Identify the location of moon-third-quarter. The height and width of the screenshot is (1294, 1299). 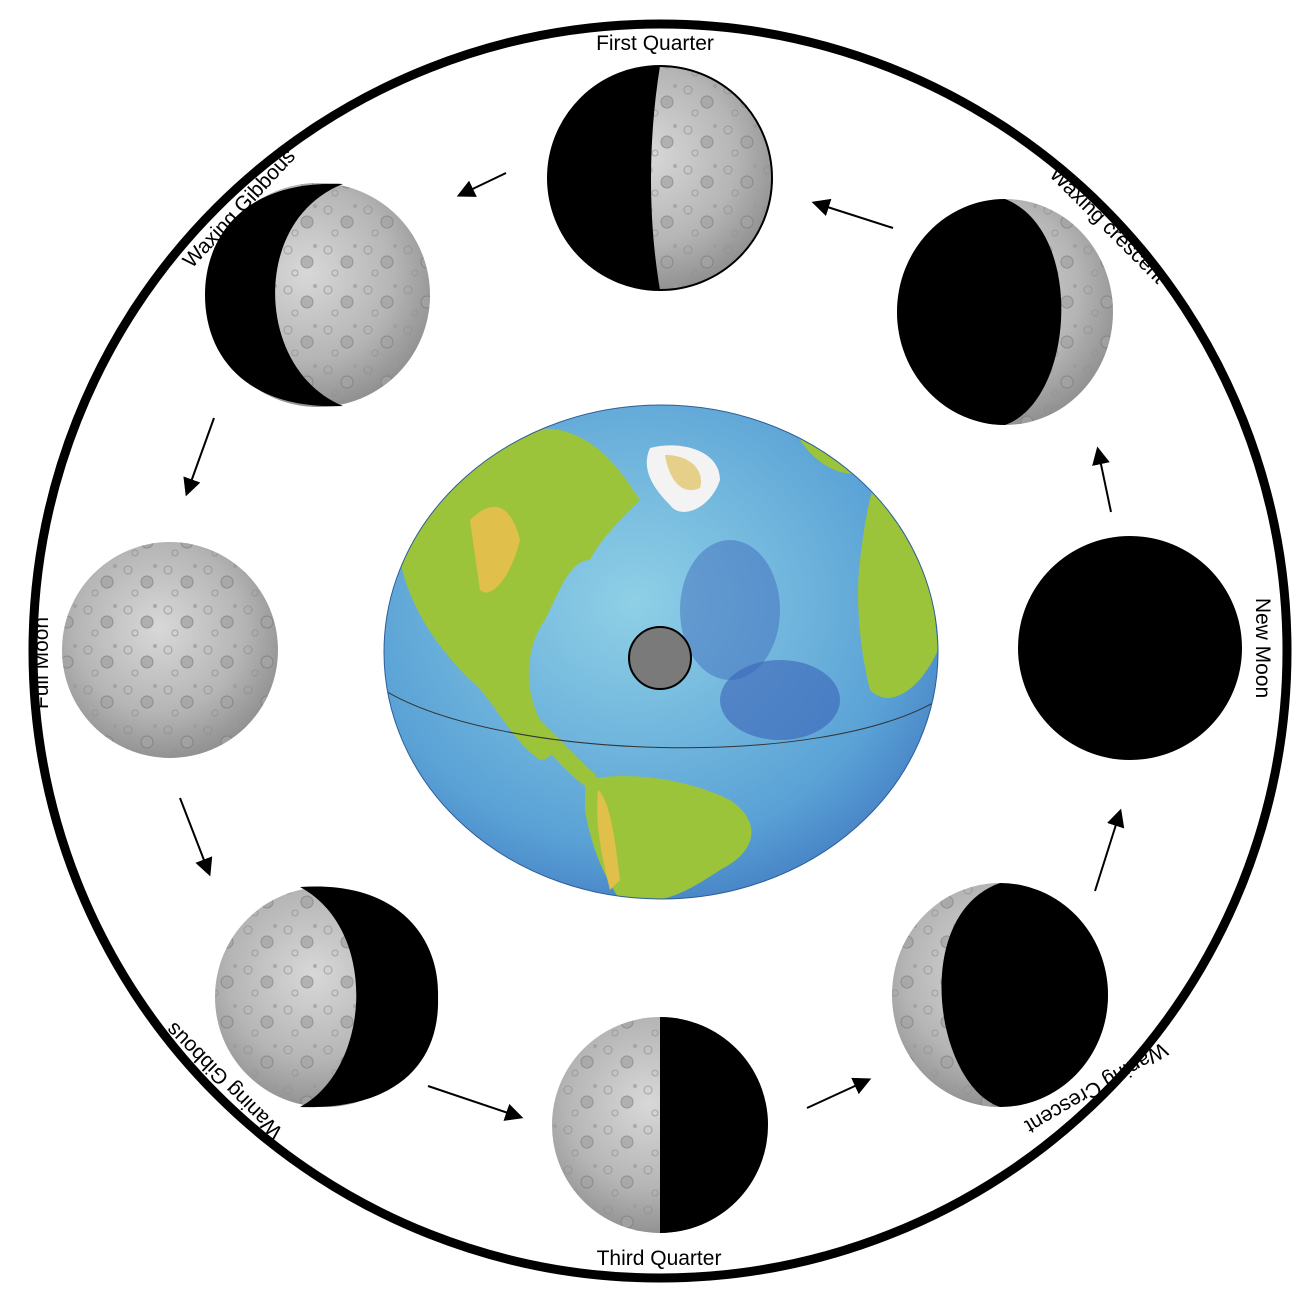
(660, 1125).